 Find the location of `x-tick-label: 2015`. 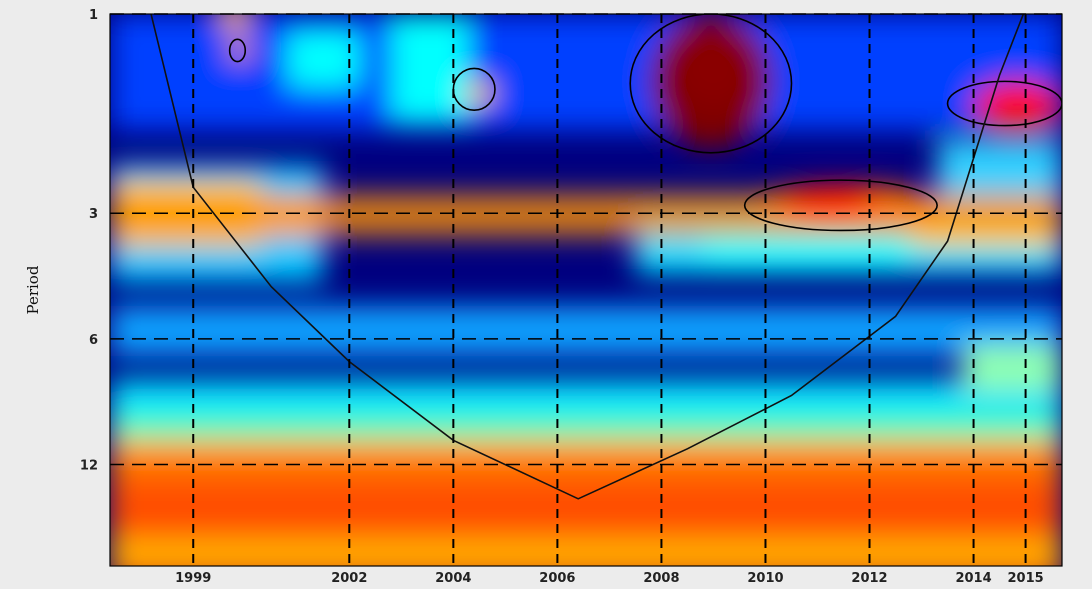

x-tick-label: 2015 is located at coordinates (1025, 578).